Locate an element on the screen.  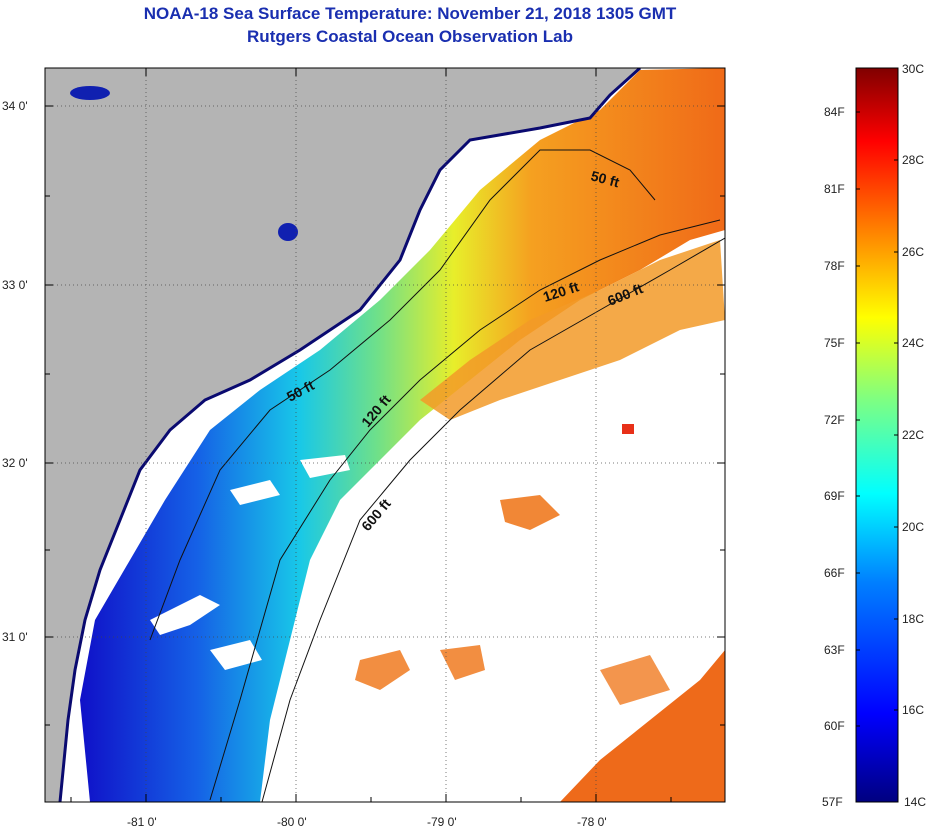
cb-fahrenheit-label: 57F is located at coordinates (832, 802).